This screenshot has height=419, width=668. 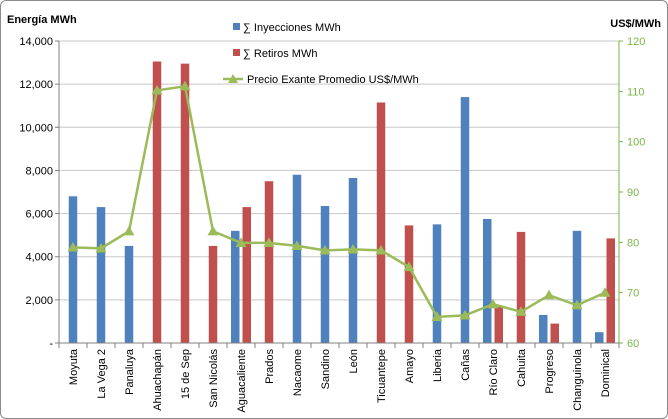 What do you see at coordinates (233, 78) in the screenshot?
I see `legend-marker-precio` at bounding box center [233, 78].